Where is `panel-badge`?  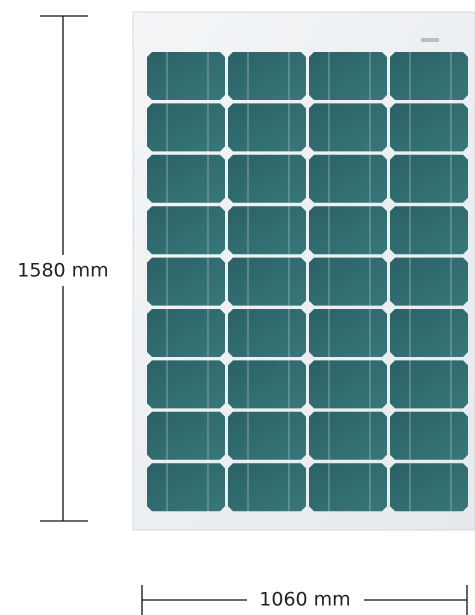 panel-badge is located at coordinates (430, 40).